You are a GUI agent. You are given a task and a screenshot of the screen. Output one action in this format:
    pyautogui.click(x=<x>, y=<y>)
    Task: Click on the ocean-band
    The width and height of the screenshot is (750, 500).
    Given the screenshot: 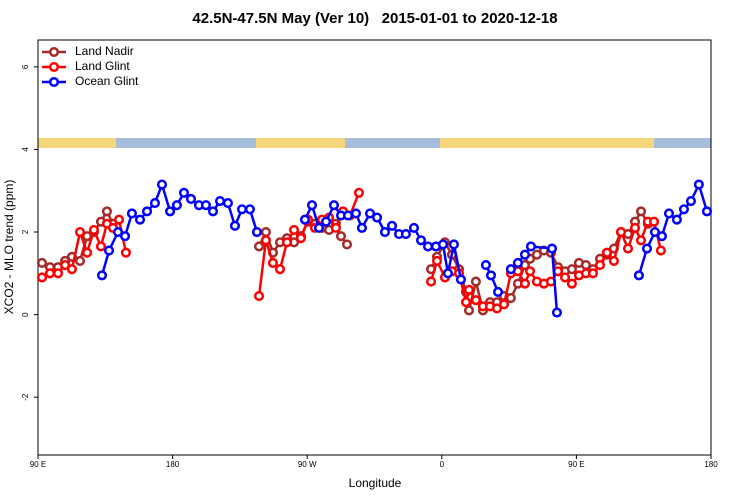 What is the action you would take?
    pyautogui.click(x=374, y=143)
    